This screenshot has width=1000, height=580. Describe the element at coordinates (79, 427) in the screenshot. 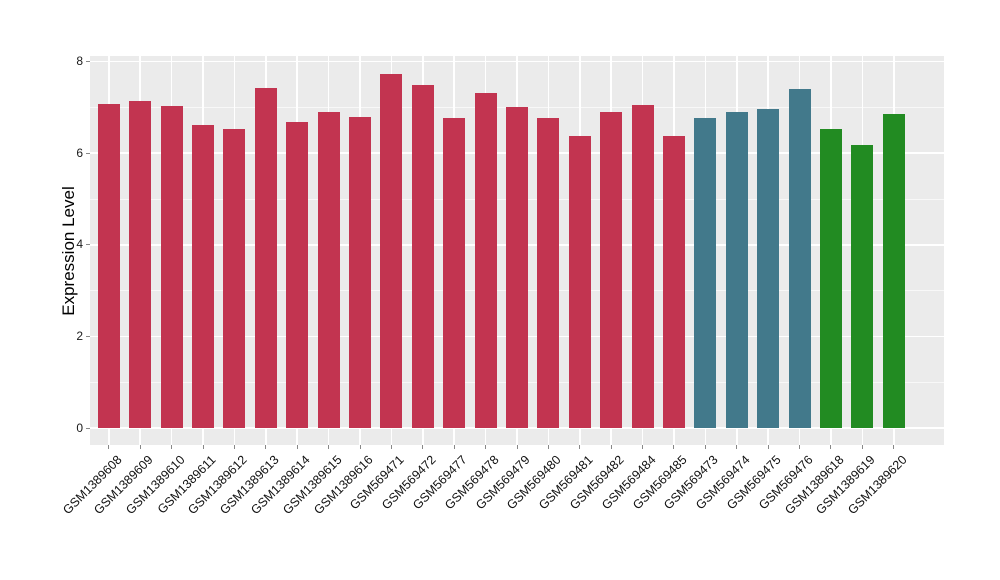

I see `y-tick-label: 0` at that location.